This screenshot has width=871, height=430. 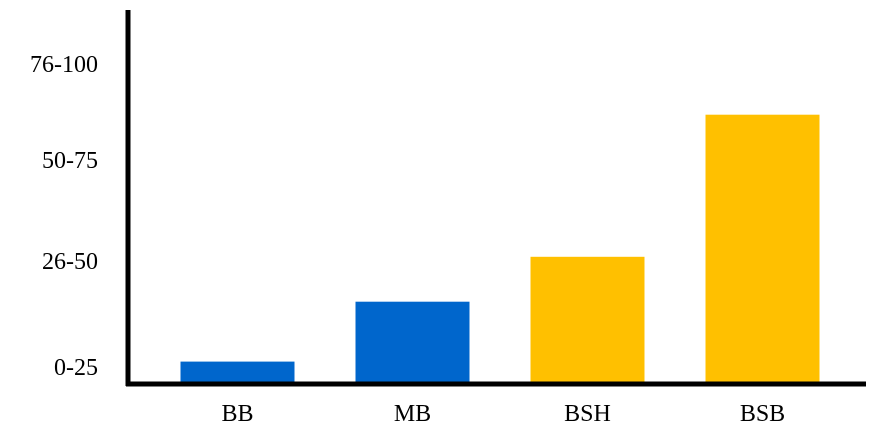 I want to click on y-tick-label: 26-50, so click(x=70, y=262).